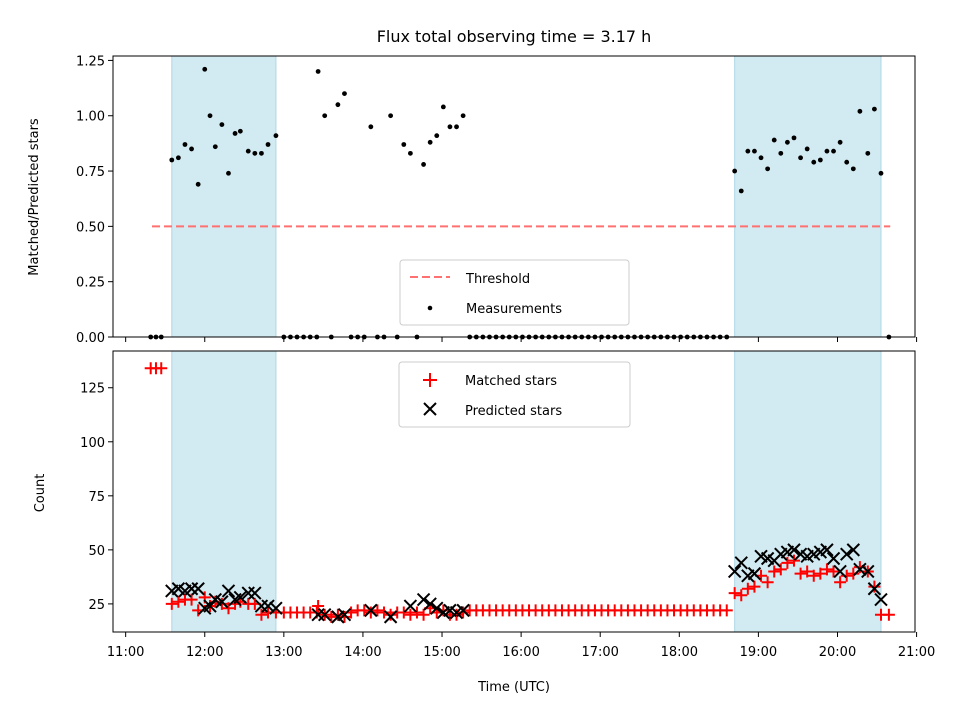 This screenshot has height=720, width=960. I want to click on x-tick-label: 13:00, so click(283, 652).